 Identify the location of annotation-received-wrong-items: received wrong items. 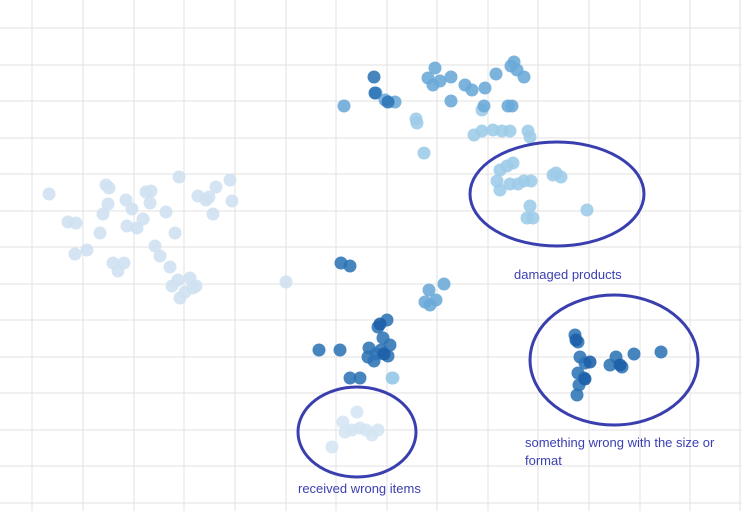
(359, 488).